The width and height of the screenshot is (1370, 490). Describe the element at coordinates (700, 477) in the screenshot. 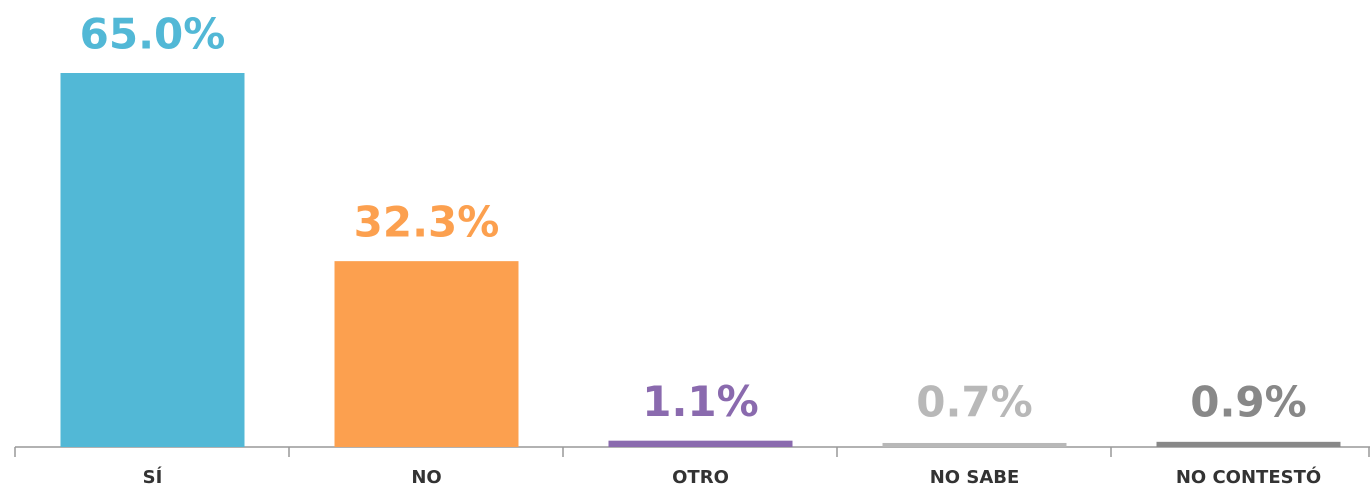

I see `category-label: OTRO` at that location.